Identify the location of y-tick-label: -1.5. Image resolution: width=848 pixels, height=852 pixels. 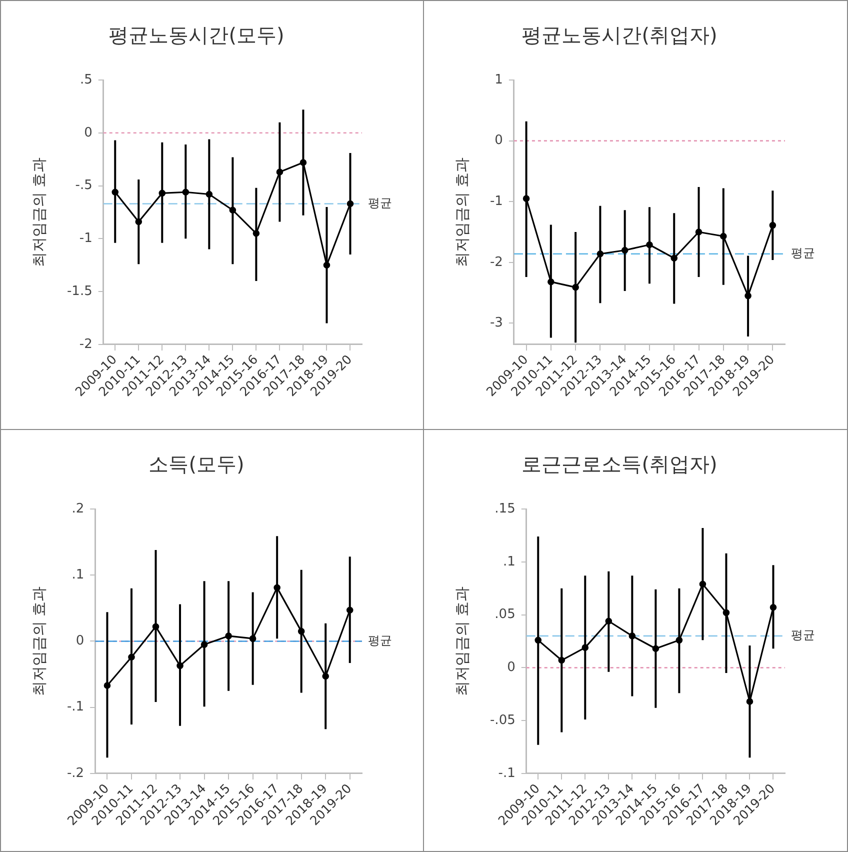
(79, 291).